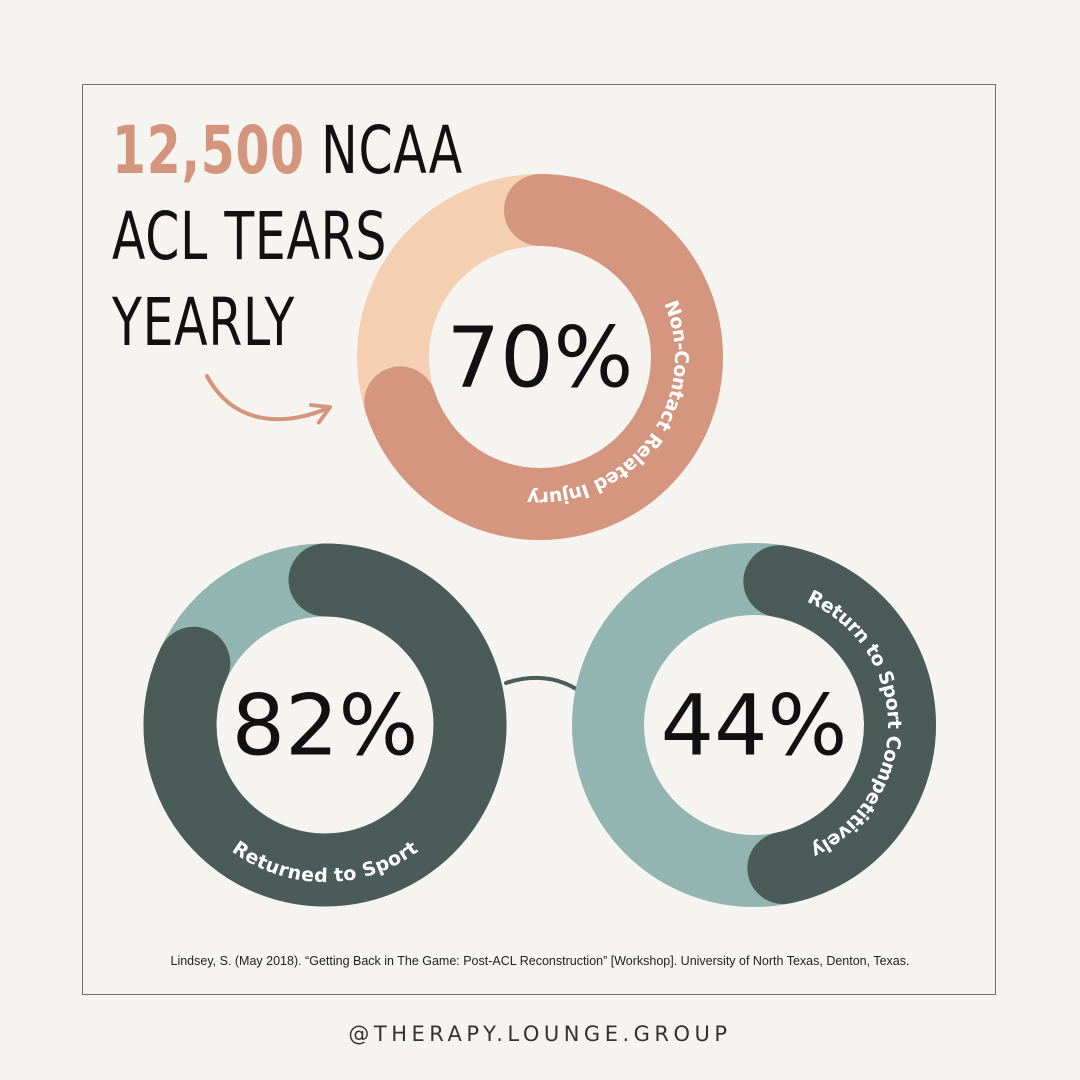 The width and height of the screenshot is (1080, 1080). Describe the element at coordinates (269, 399) in the screenshot. I see `arrow-to-70-chart` at that location.